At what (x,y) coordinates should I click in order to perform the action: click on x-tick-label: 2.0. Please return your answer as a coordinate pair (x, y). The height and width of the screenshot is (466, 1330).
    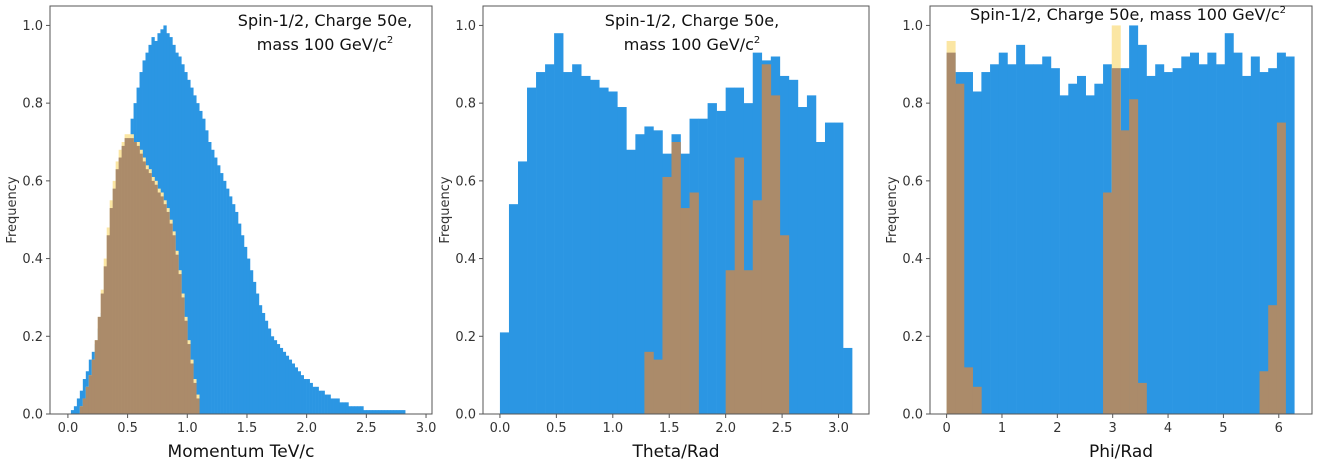
    Looking at the image, I should click on (725, 428).